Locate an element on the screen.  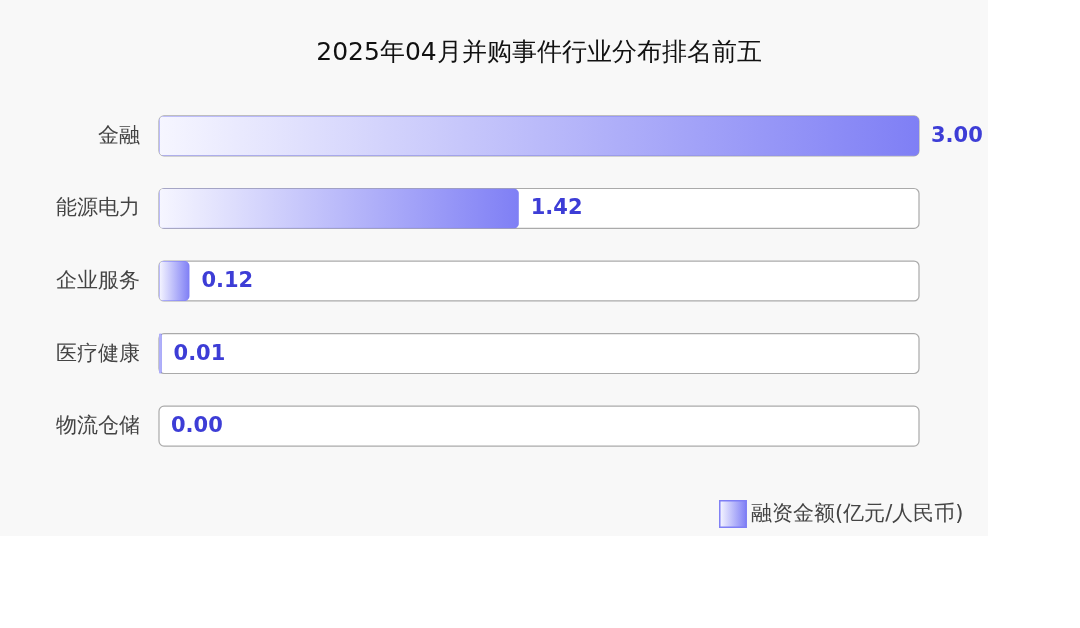
data-label: 3.00 is located at coordinates (957, 134).